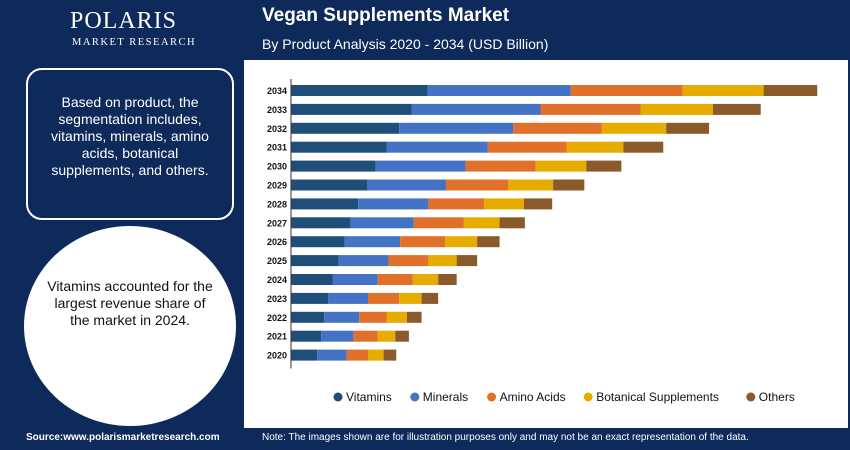 The height and width of the screenshot is (450, 850). Describe the element at coordinates (333, 166) in the screenshot. I see `bar-2030-vitamins` at that location.